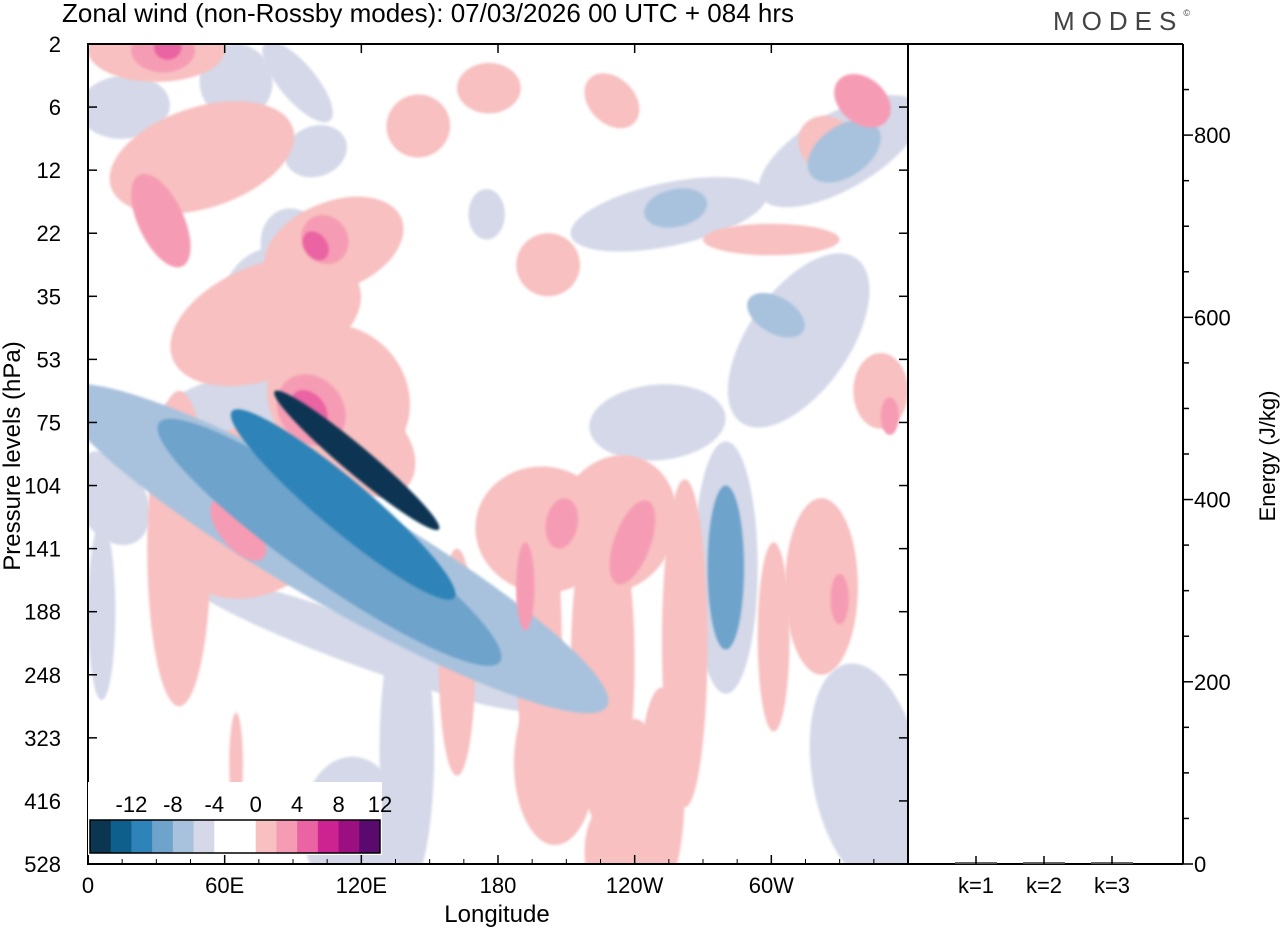  What do you see at coordinates (42, 864) in the screenshot?
I see `y-tick-label: 528` at bounding box center [42, 864].